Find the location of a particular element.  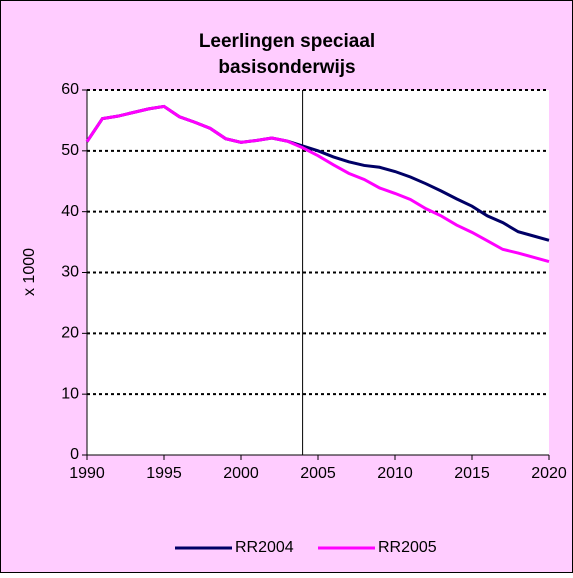

x-tick-label: 1990 is located at coordinates (87, 473).